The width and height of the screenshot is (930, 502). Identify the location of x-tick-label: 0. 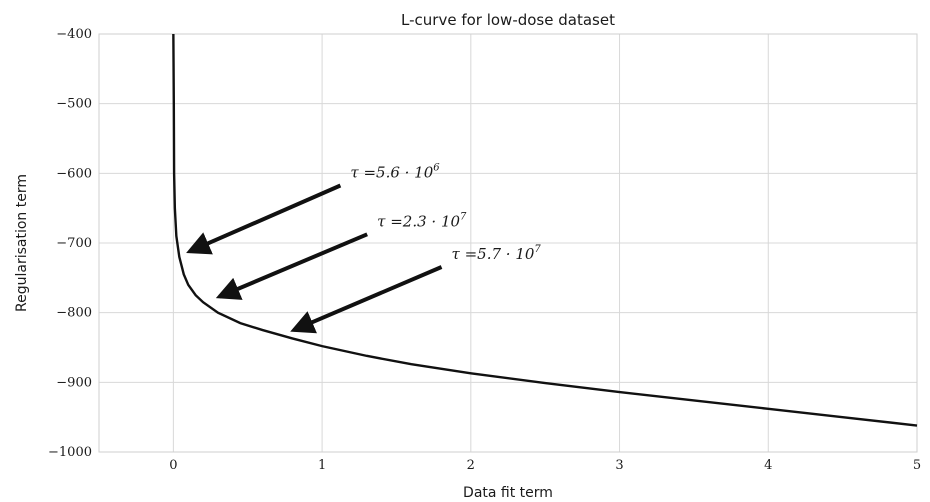
(173, 465).